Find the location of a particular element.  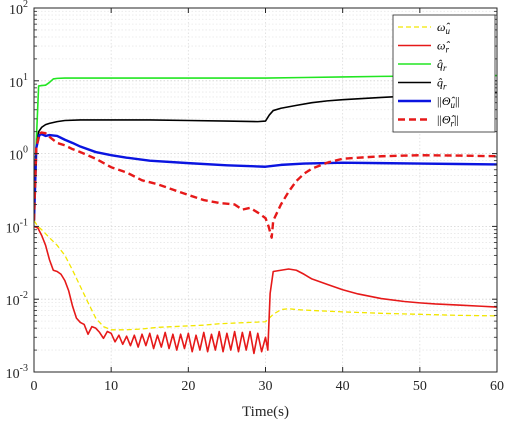

x-tick-label: 0 is located at coordinates (34, 386).